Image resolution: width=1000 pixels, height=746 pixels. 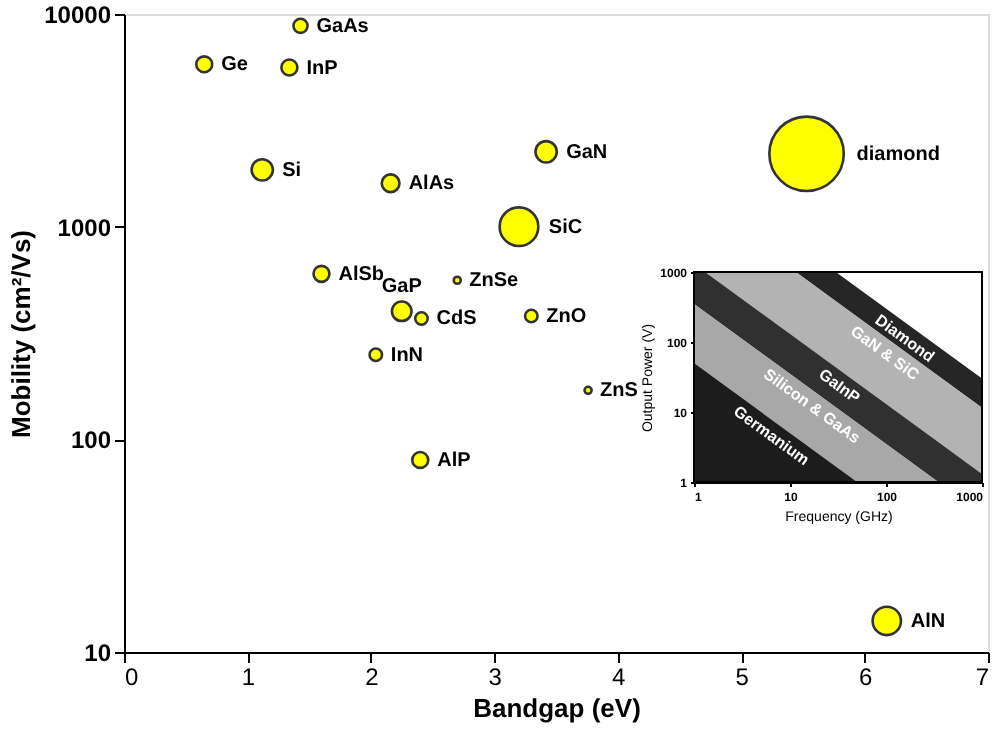 What do you see at coordinates (84, 227) in the screenshot?
I see `y-tick-label: 1000` at bounding box center [84, 227].